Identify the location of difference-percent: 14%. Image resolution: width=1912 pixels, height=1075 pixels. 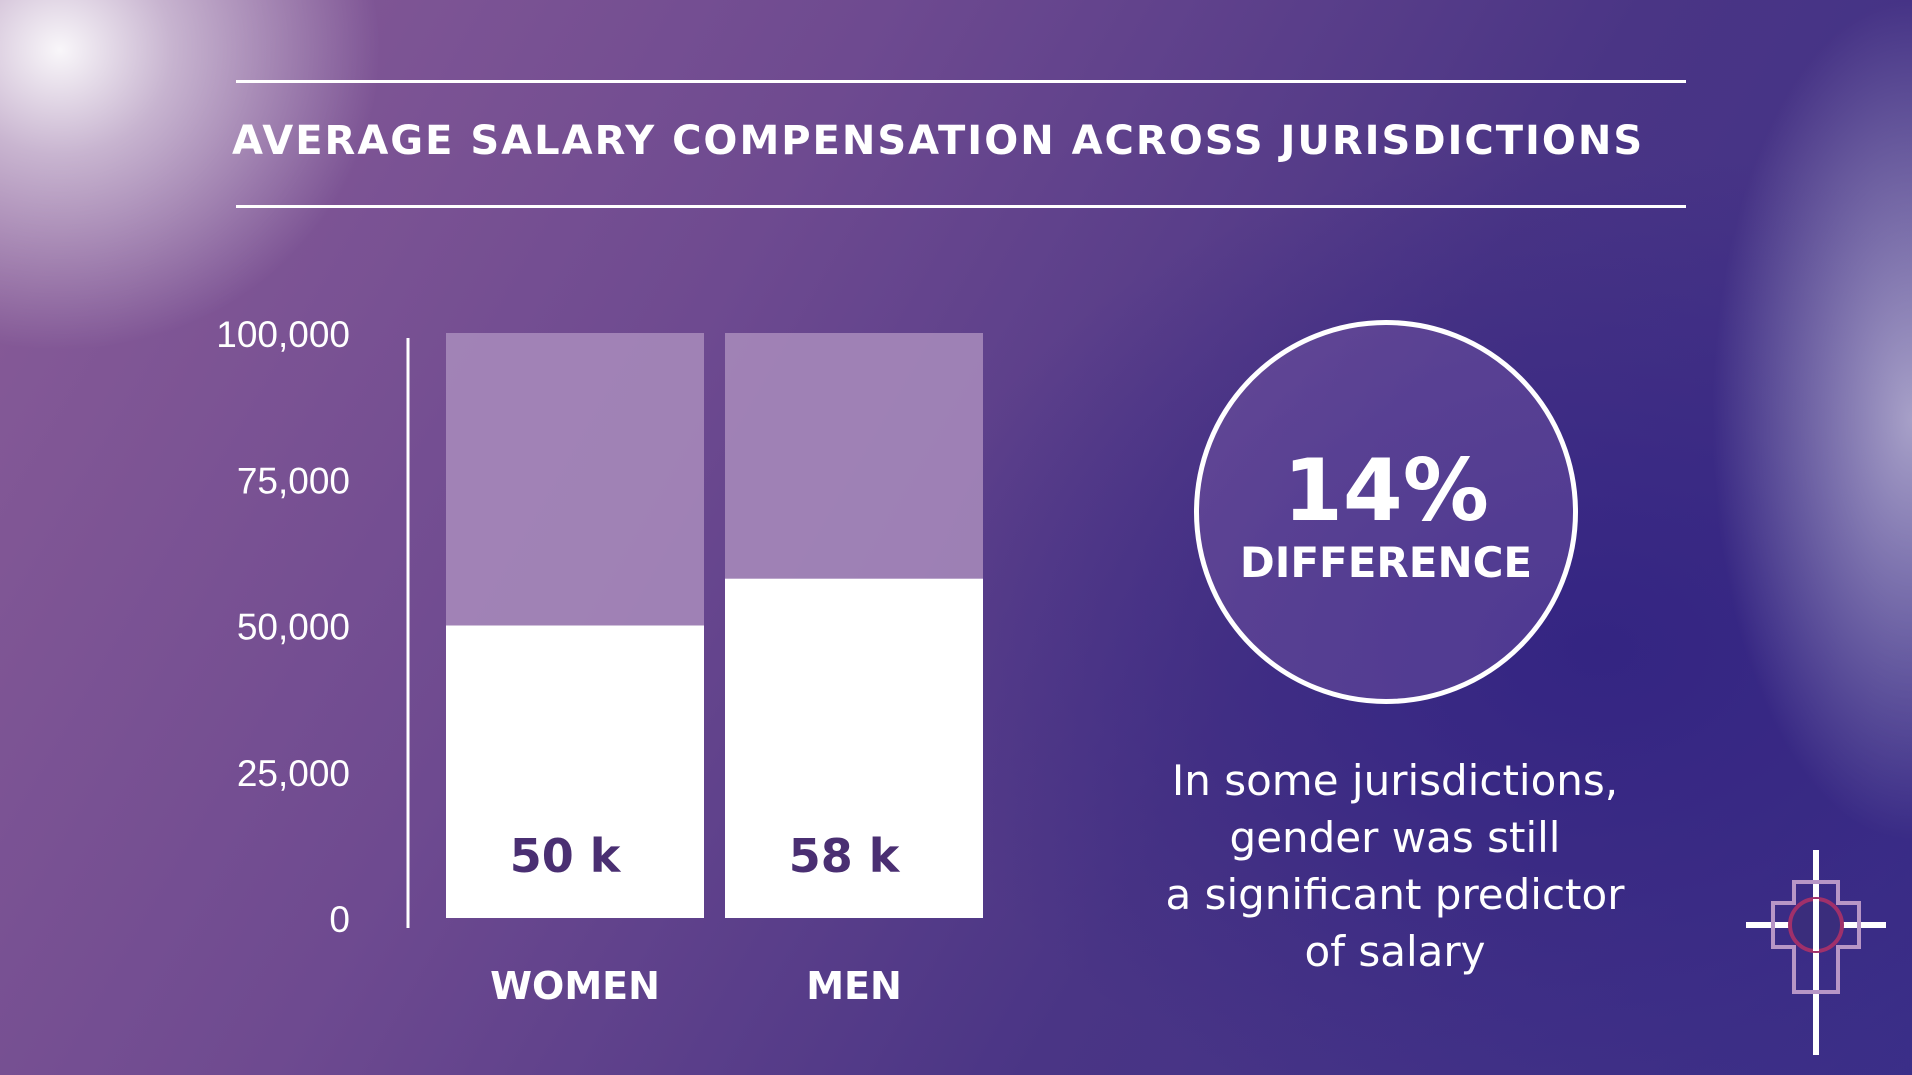
(1386, 491).